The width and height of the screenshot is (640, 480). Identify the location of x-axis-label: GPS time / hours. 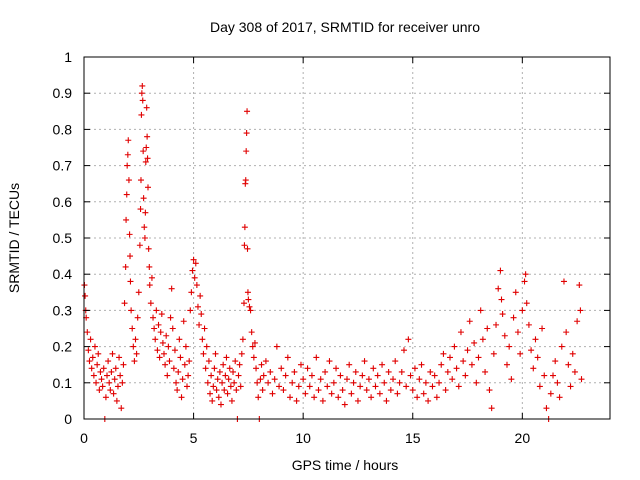
(345, 465).